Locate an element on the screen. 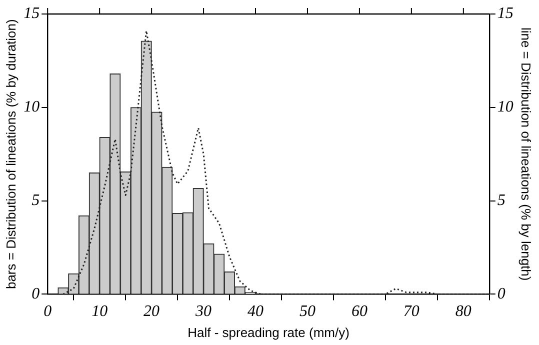 The height and width of the screenshot is (345, 539). x-tick-label: 70 is located at coordinates (411, 311).